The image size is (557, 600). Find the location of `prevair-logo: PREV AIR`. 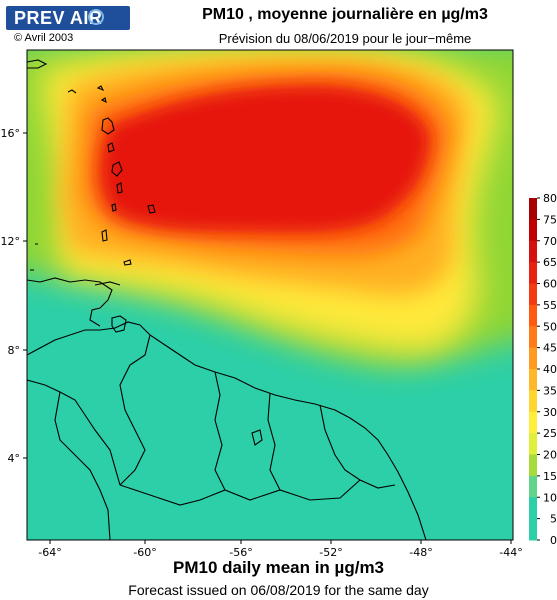

prevair-logo: PREV AIR is located at coordinates (68, 18).